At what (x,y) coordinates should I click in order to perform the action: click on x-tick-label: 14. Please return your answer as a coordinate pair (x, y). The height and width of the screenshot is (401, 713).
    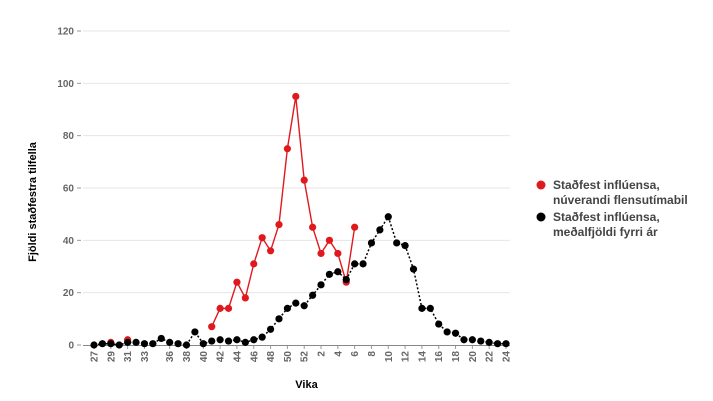
    Looking at the image, I should click on (422, 357).